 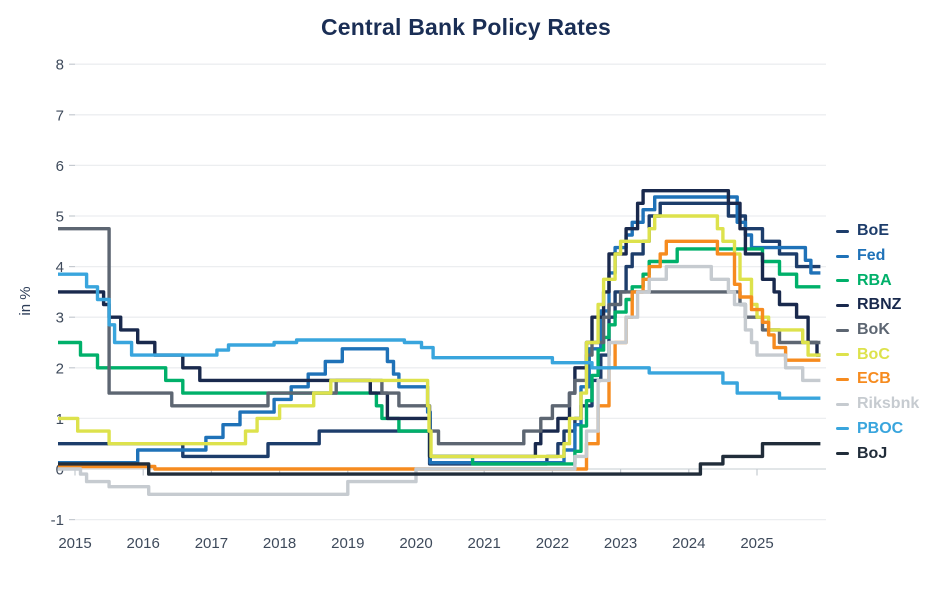 What do you see at coordinates (873, 354) in the screenshot?
I see `legend-label-boc: BoC` at bounding box center [873, 354].